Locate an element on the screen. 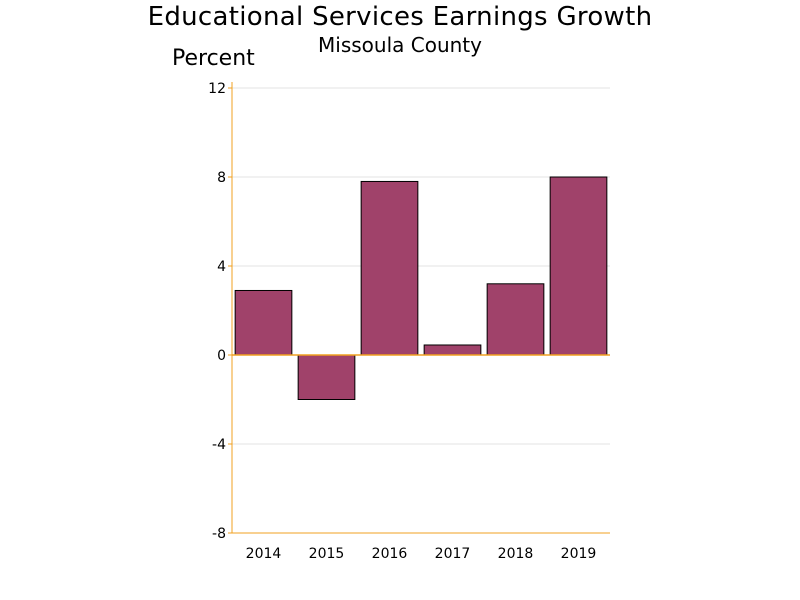  y-axis-label: Percent is located at coordinates (213, 58).